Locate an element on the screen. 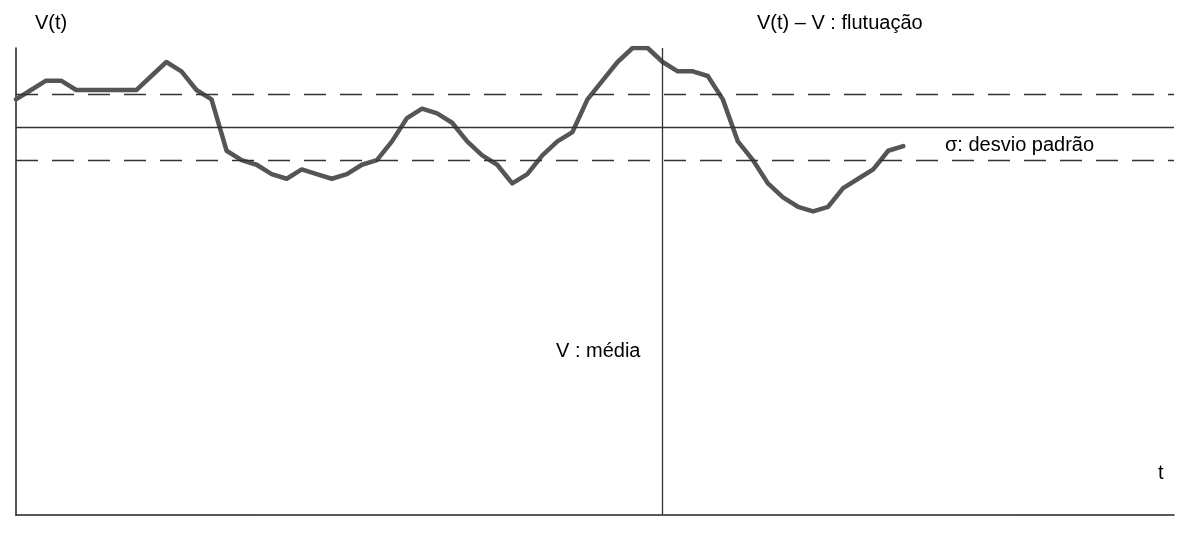 The width and height of the screenshot is (1179, 543). y-axis-title: V(t) is located at coordinates (51, 22).